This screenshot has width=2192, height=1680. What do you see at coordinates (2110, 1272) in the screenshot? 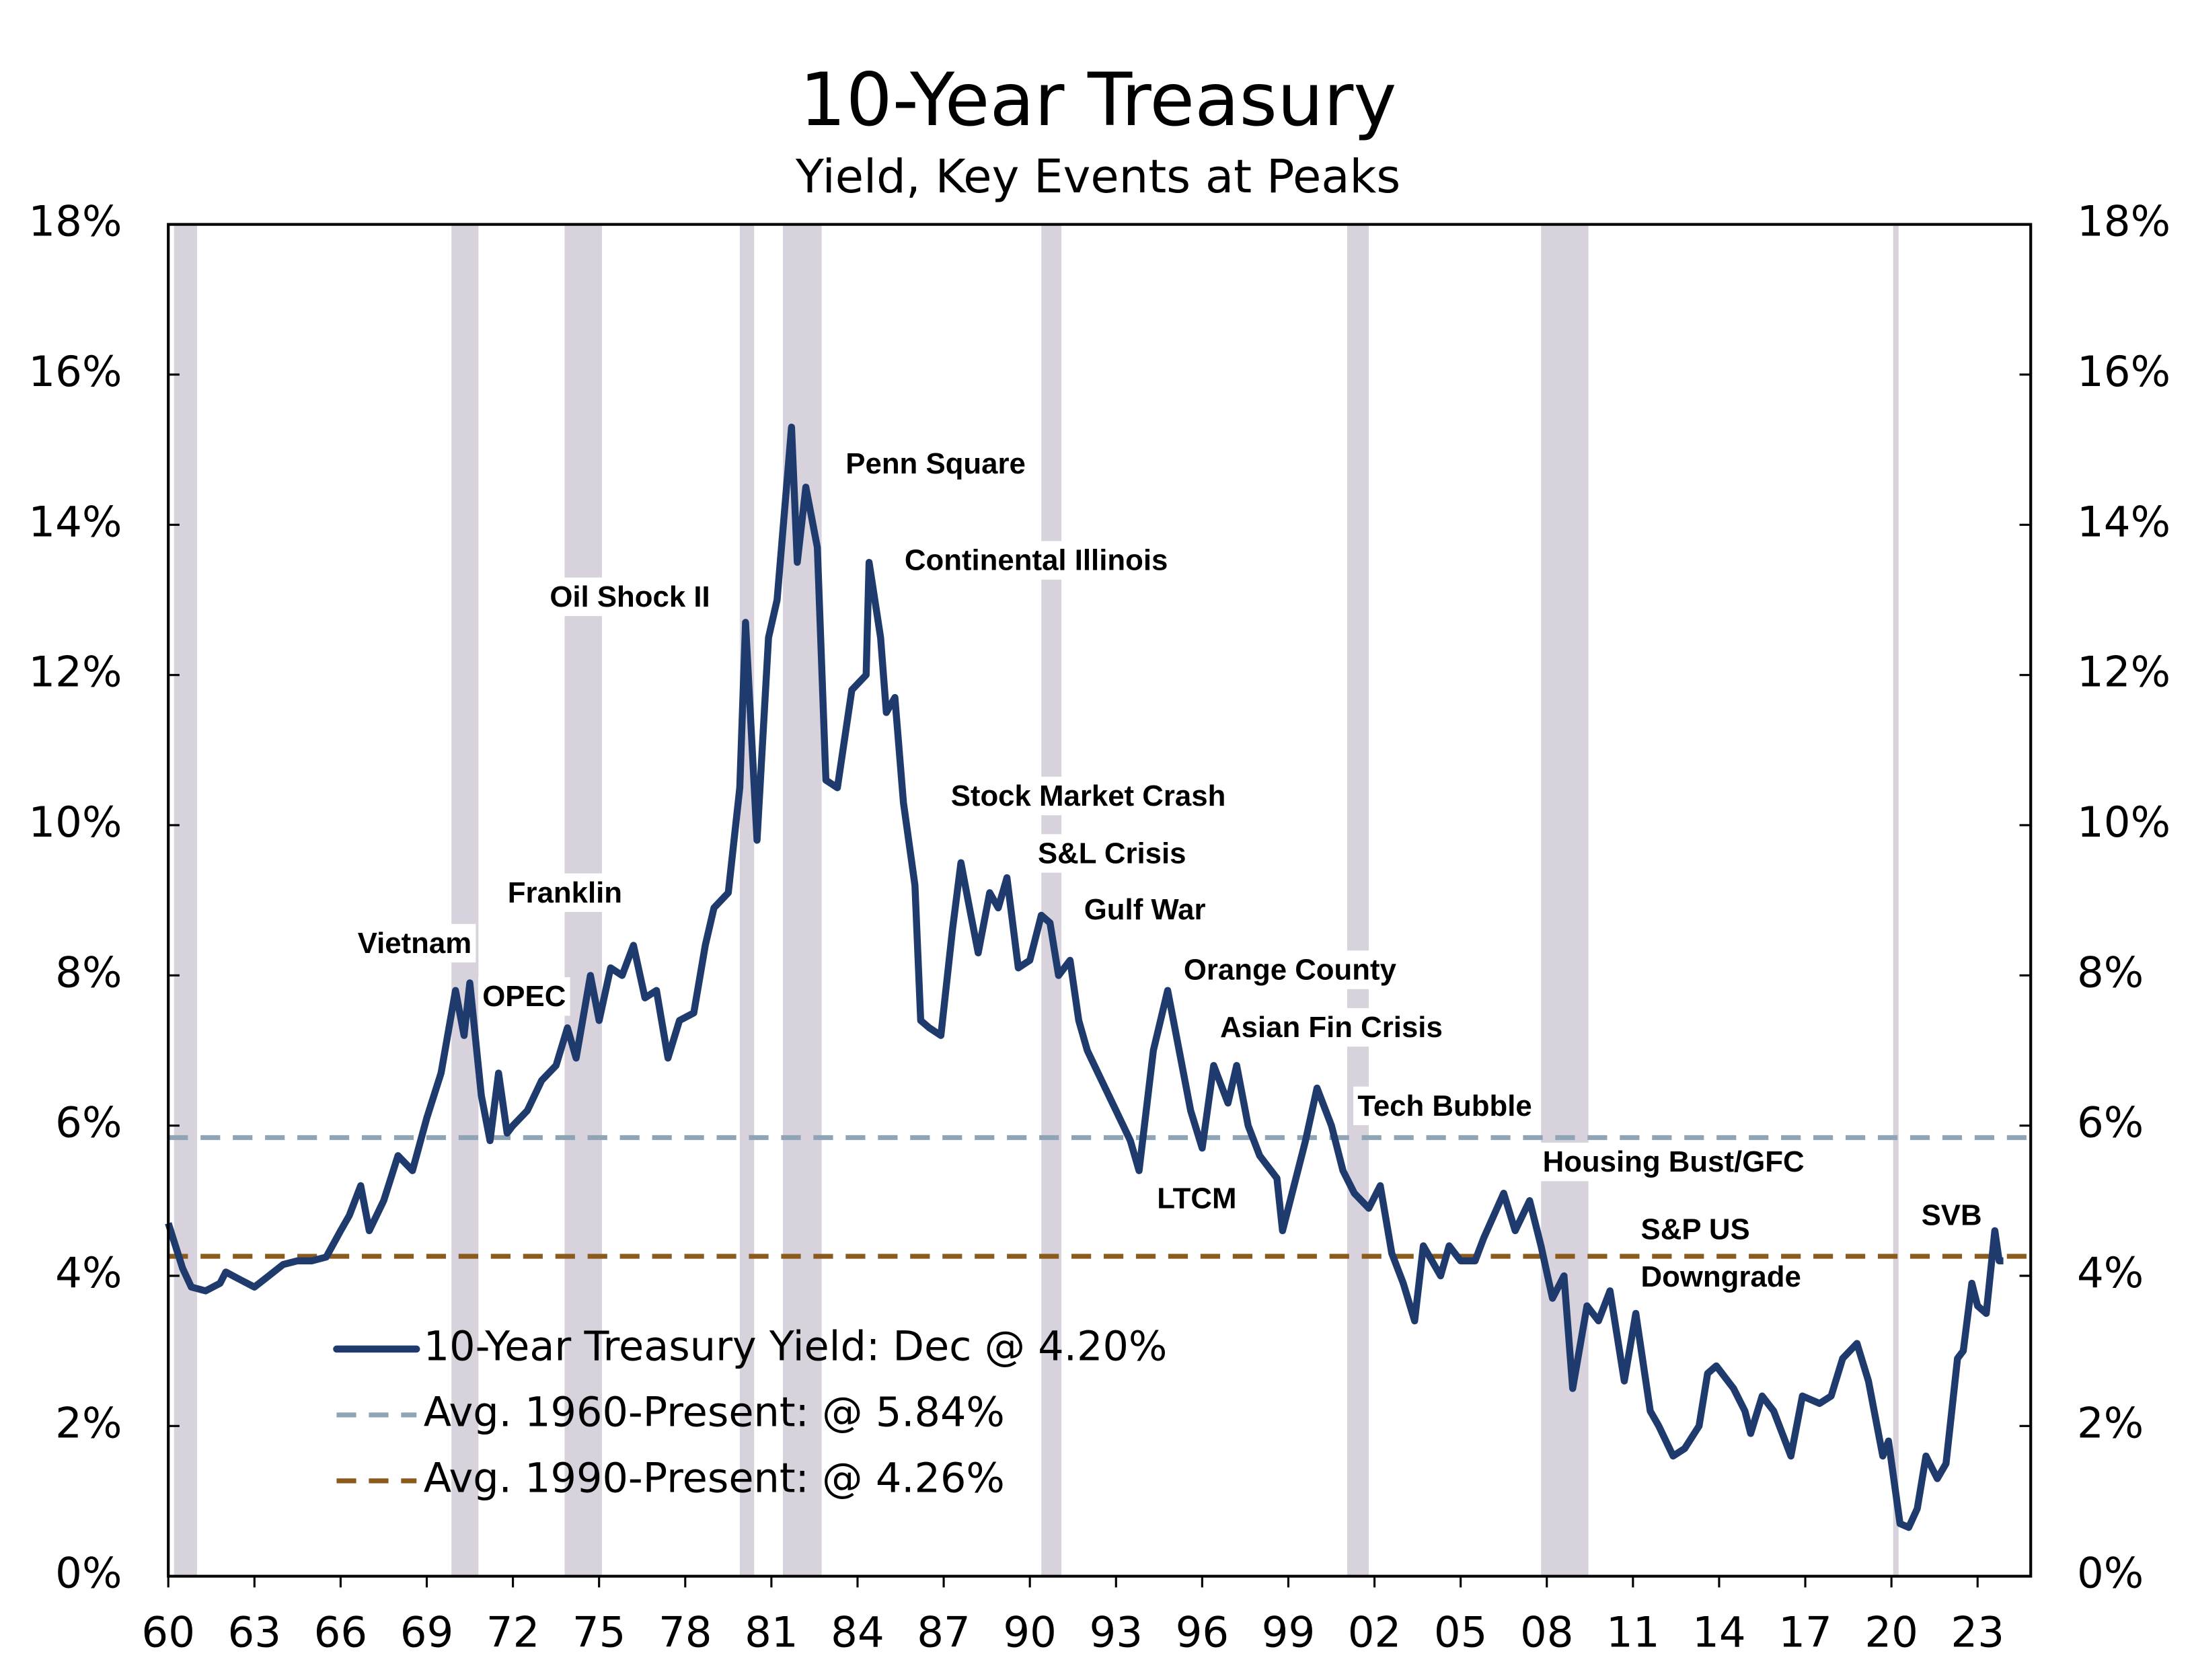
I see `y2-tick-label: 4%` at bounding box center [2110, 1272].